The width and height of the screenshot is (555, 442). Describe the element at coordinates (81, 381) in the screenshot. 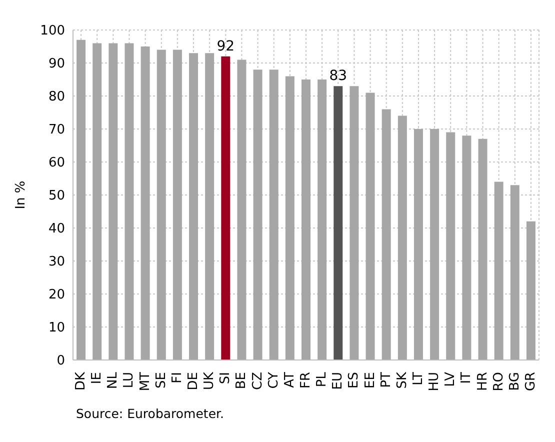

I see `x-tick-label: DK` at that location.